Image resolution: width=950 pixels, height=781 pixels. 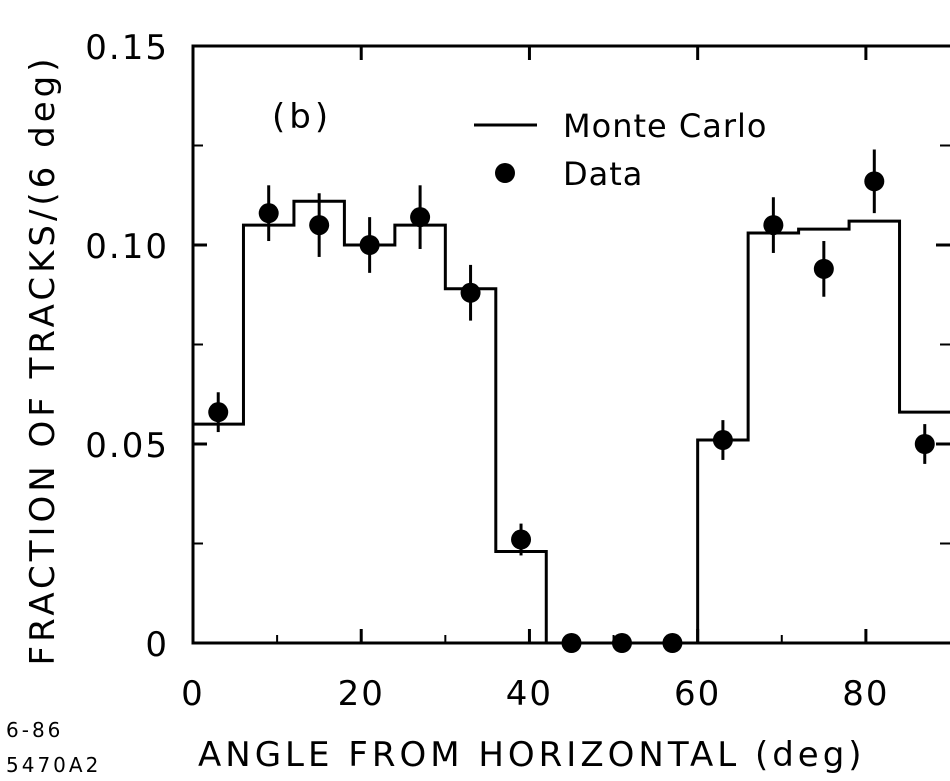 What do you see at coordinates (865, 694) in the screenshot?
I see `x-tick-label: 80` at bounding box center [865, 694].